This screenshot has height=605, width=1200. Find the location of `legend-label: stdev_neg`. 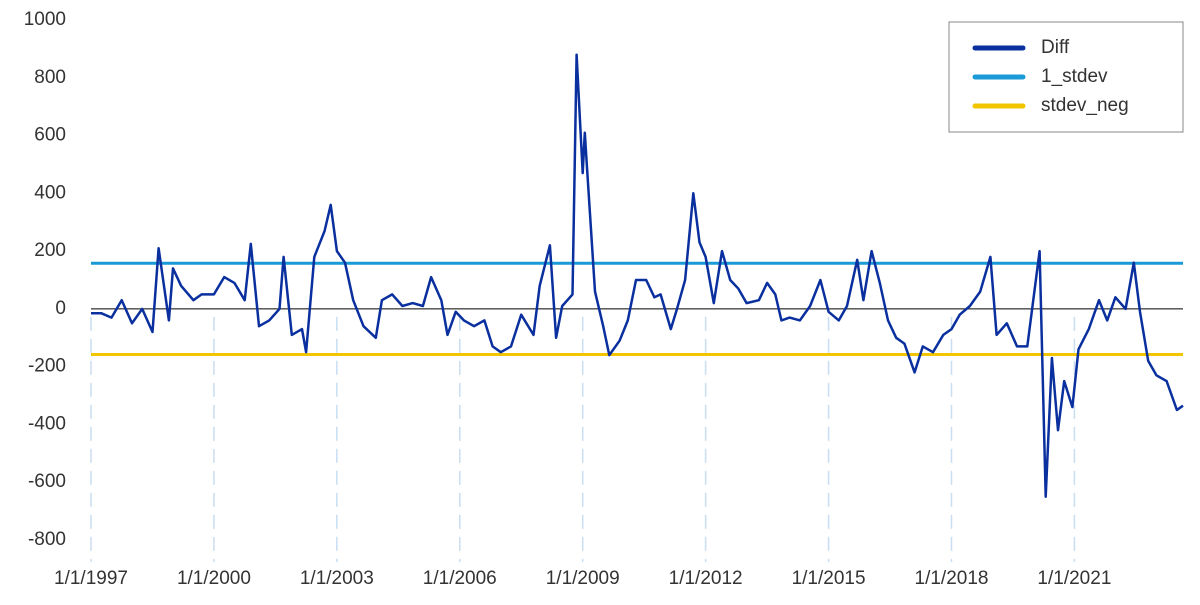

legend-label: stdev_neg is located at coordinates (1085, 105).